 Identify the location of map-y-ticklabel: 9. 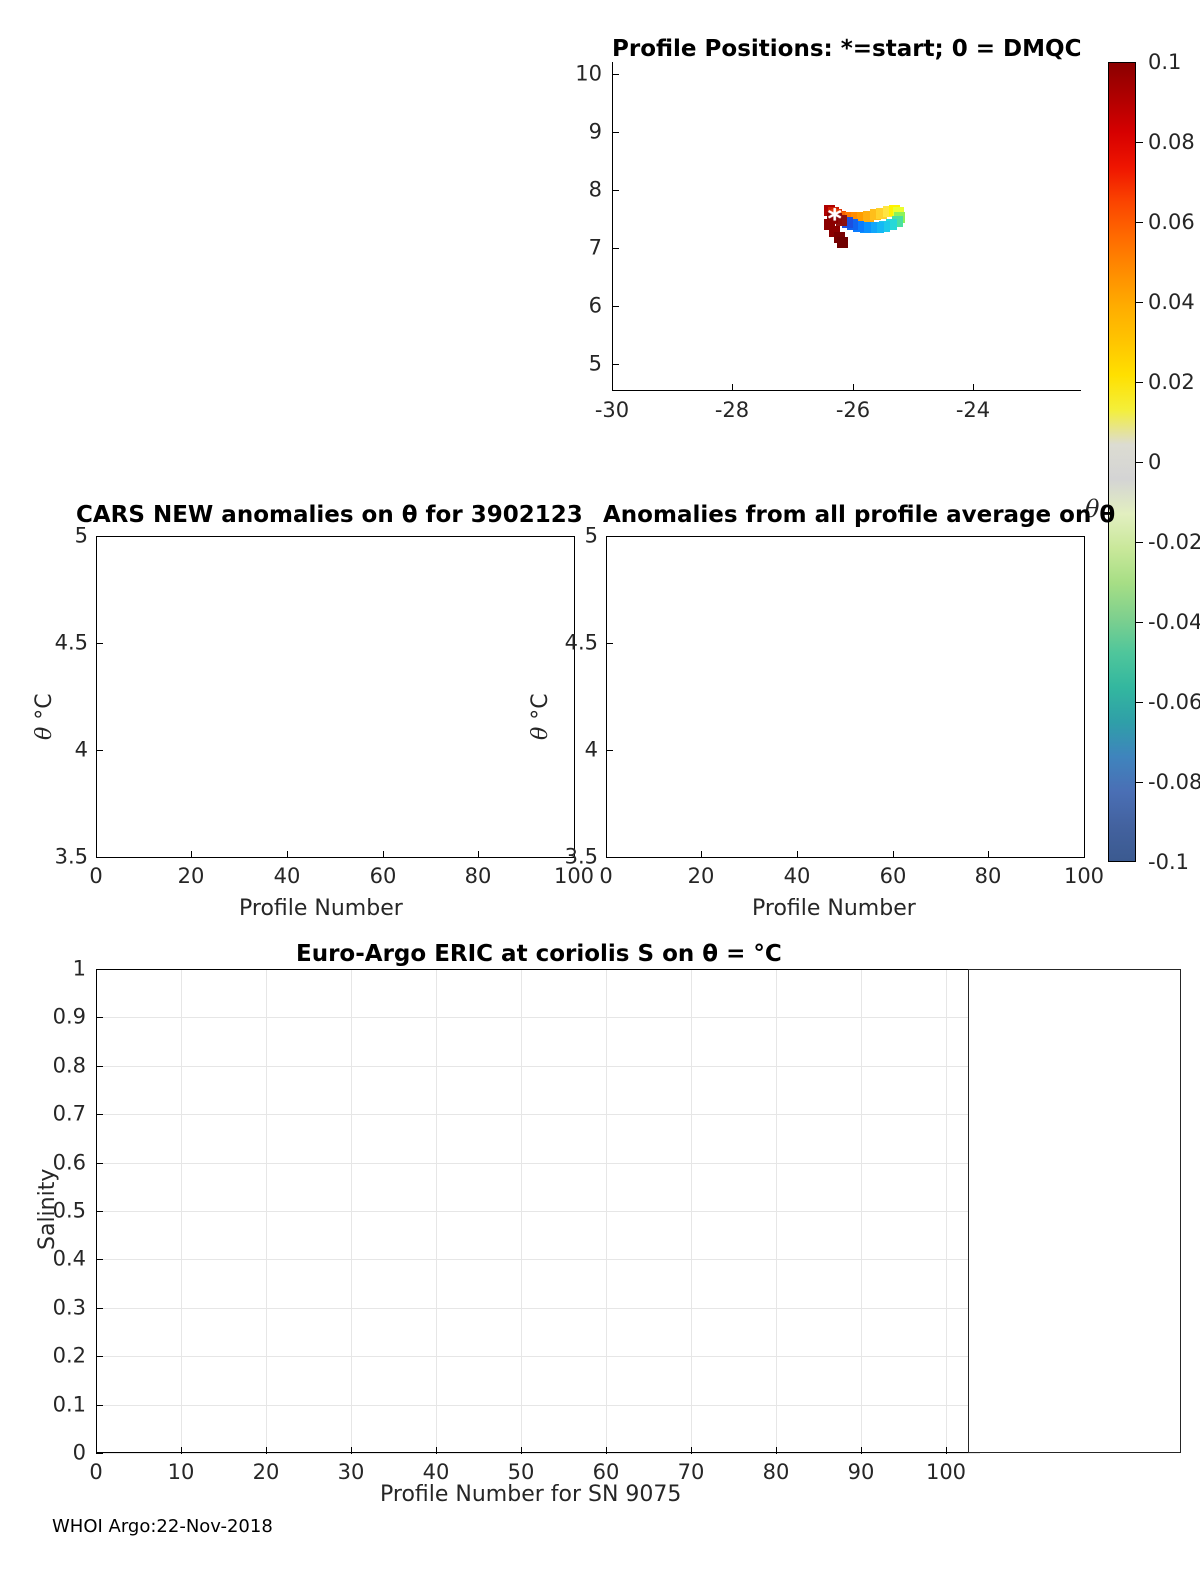
(595, 131).